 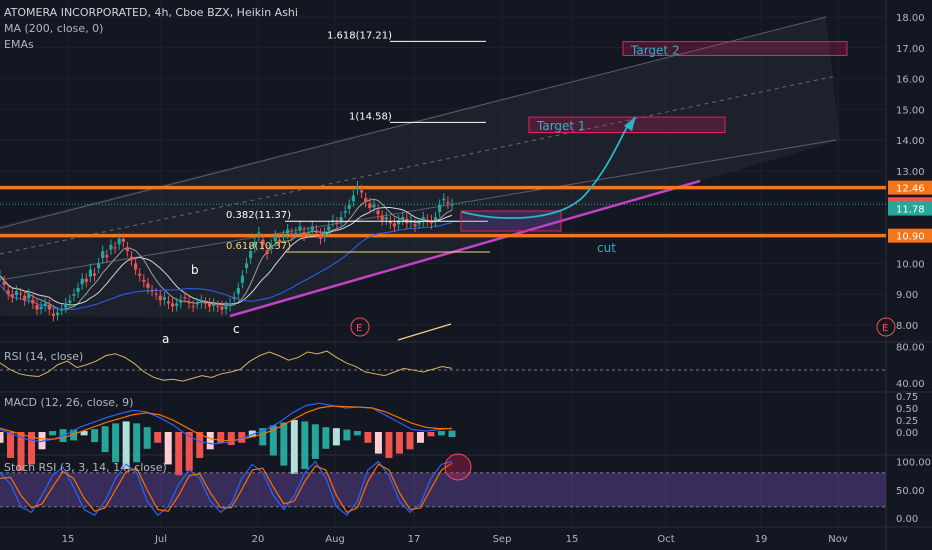 I want to click on macd-line, so click(x=226, y=423).